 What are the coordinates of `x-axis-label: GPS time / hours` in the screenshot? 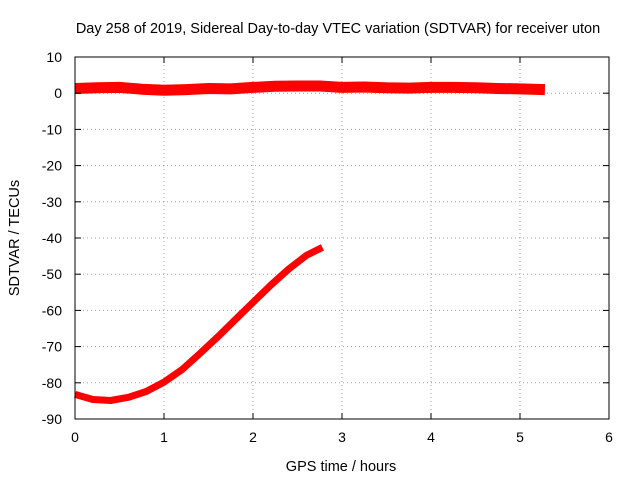 It's located at (341, 467).